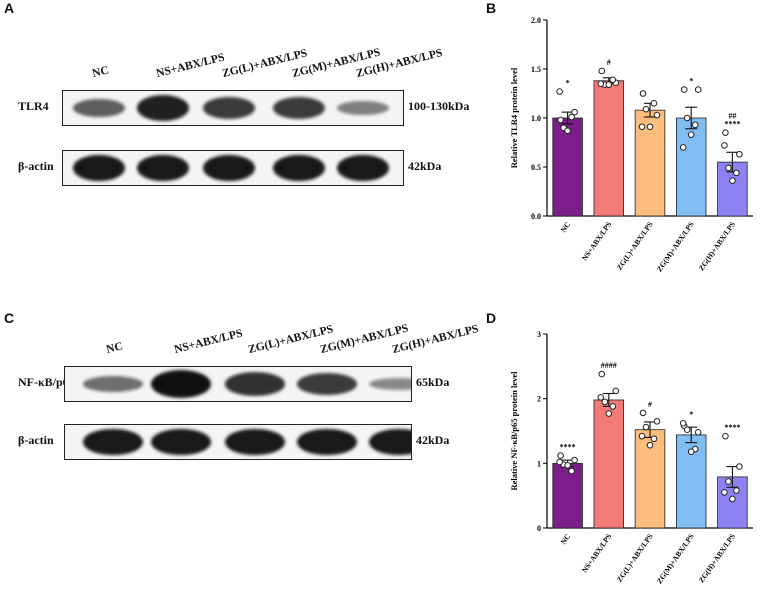 Image resolution: width=767 pixels, height=595 pixels. Describe the element at coordinates (208, 341) in the screenshot. I see `lane-label: NS+ABX/LPS` at that location.